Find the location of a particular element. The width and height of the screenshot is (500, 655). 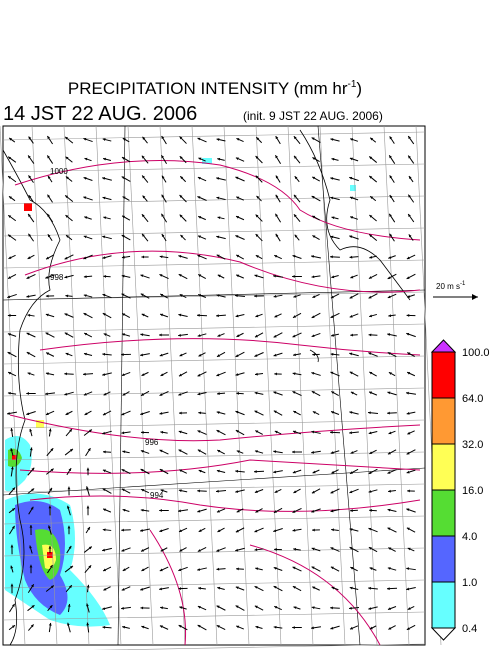

isobar-label: 998 is located at coordinates (57, 277).